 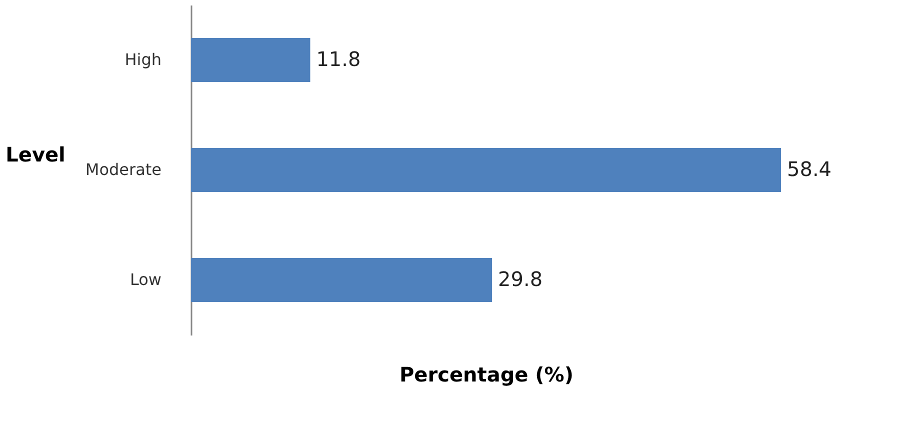 What do you see at coordinates (338, 59) in the screenshot?
I see `data-label: 11.8` at bounding box center [338, 59].